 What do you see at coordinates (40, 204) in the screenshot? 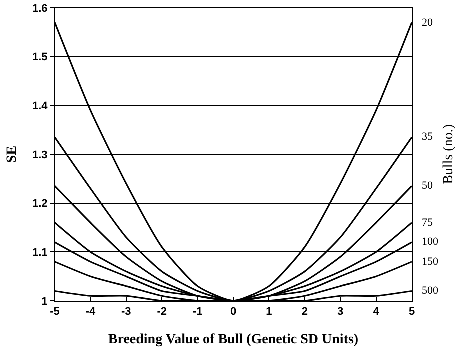
I see `y-tick-label: 1.2` at bounding box center [40, 204].